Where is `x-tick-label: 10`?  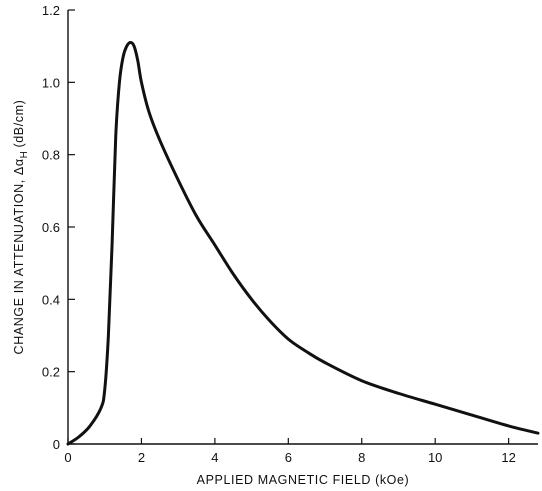 x-tick-label: 10 is located at coordinates (435, 457).